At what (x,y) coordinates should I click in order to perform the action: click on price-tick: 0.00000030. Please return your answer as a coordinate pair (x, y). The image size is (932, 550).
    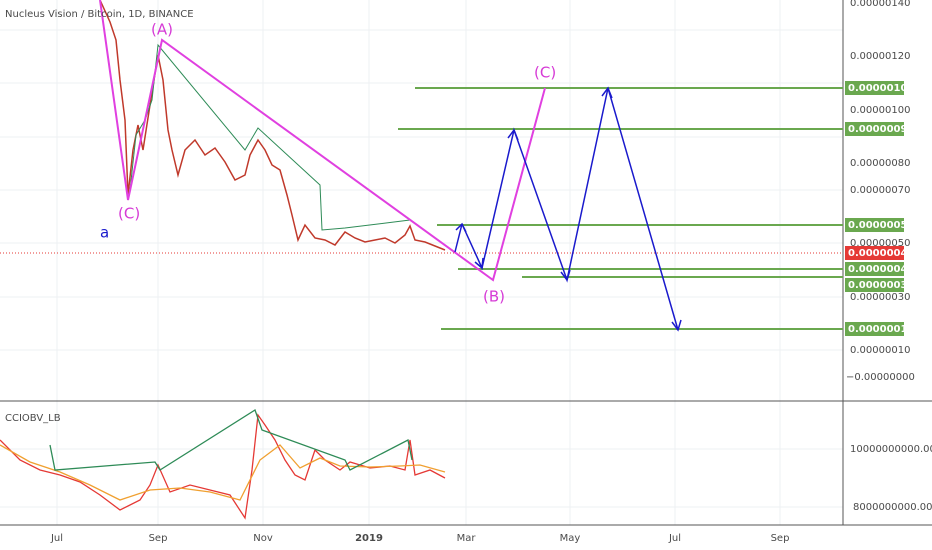
    Looking at the image, I should click on (880, 297).